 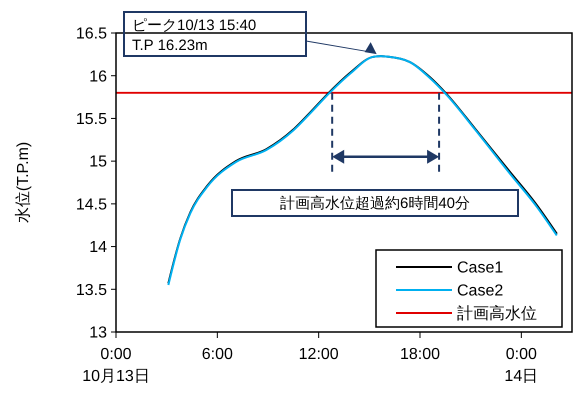 I want to click on x-tick-label: 6:00, so click(x=218, y=354).